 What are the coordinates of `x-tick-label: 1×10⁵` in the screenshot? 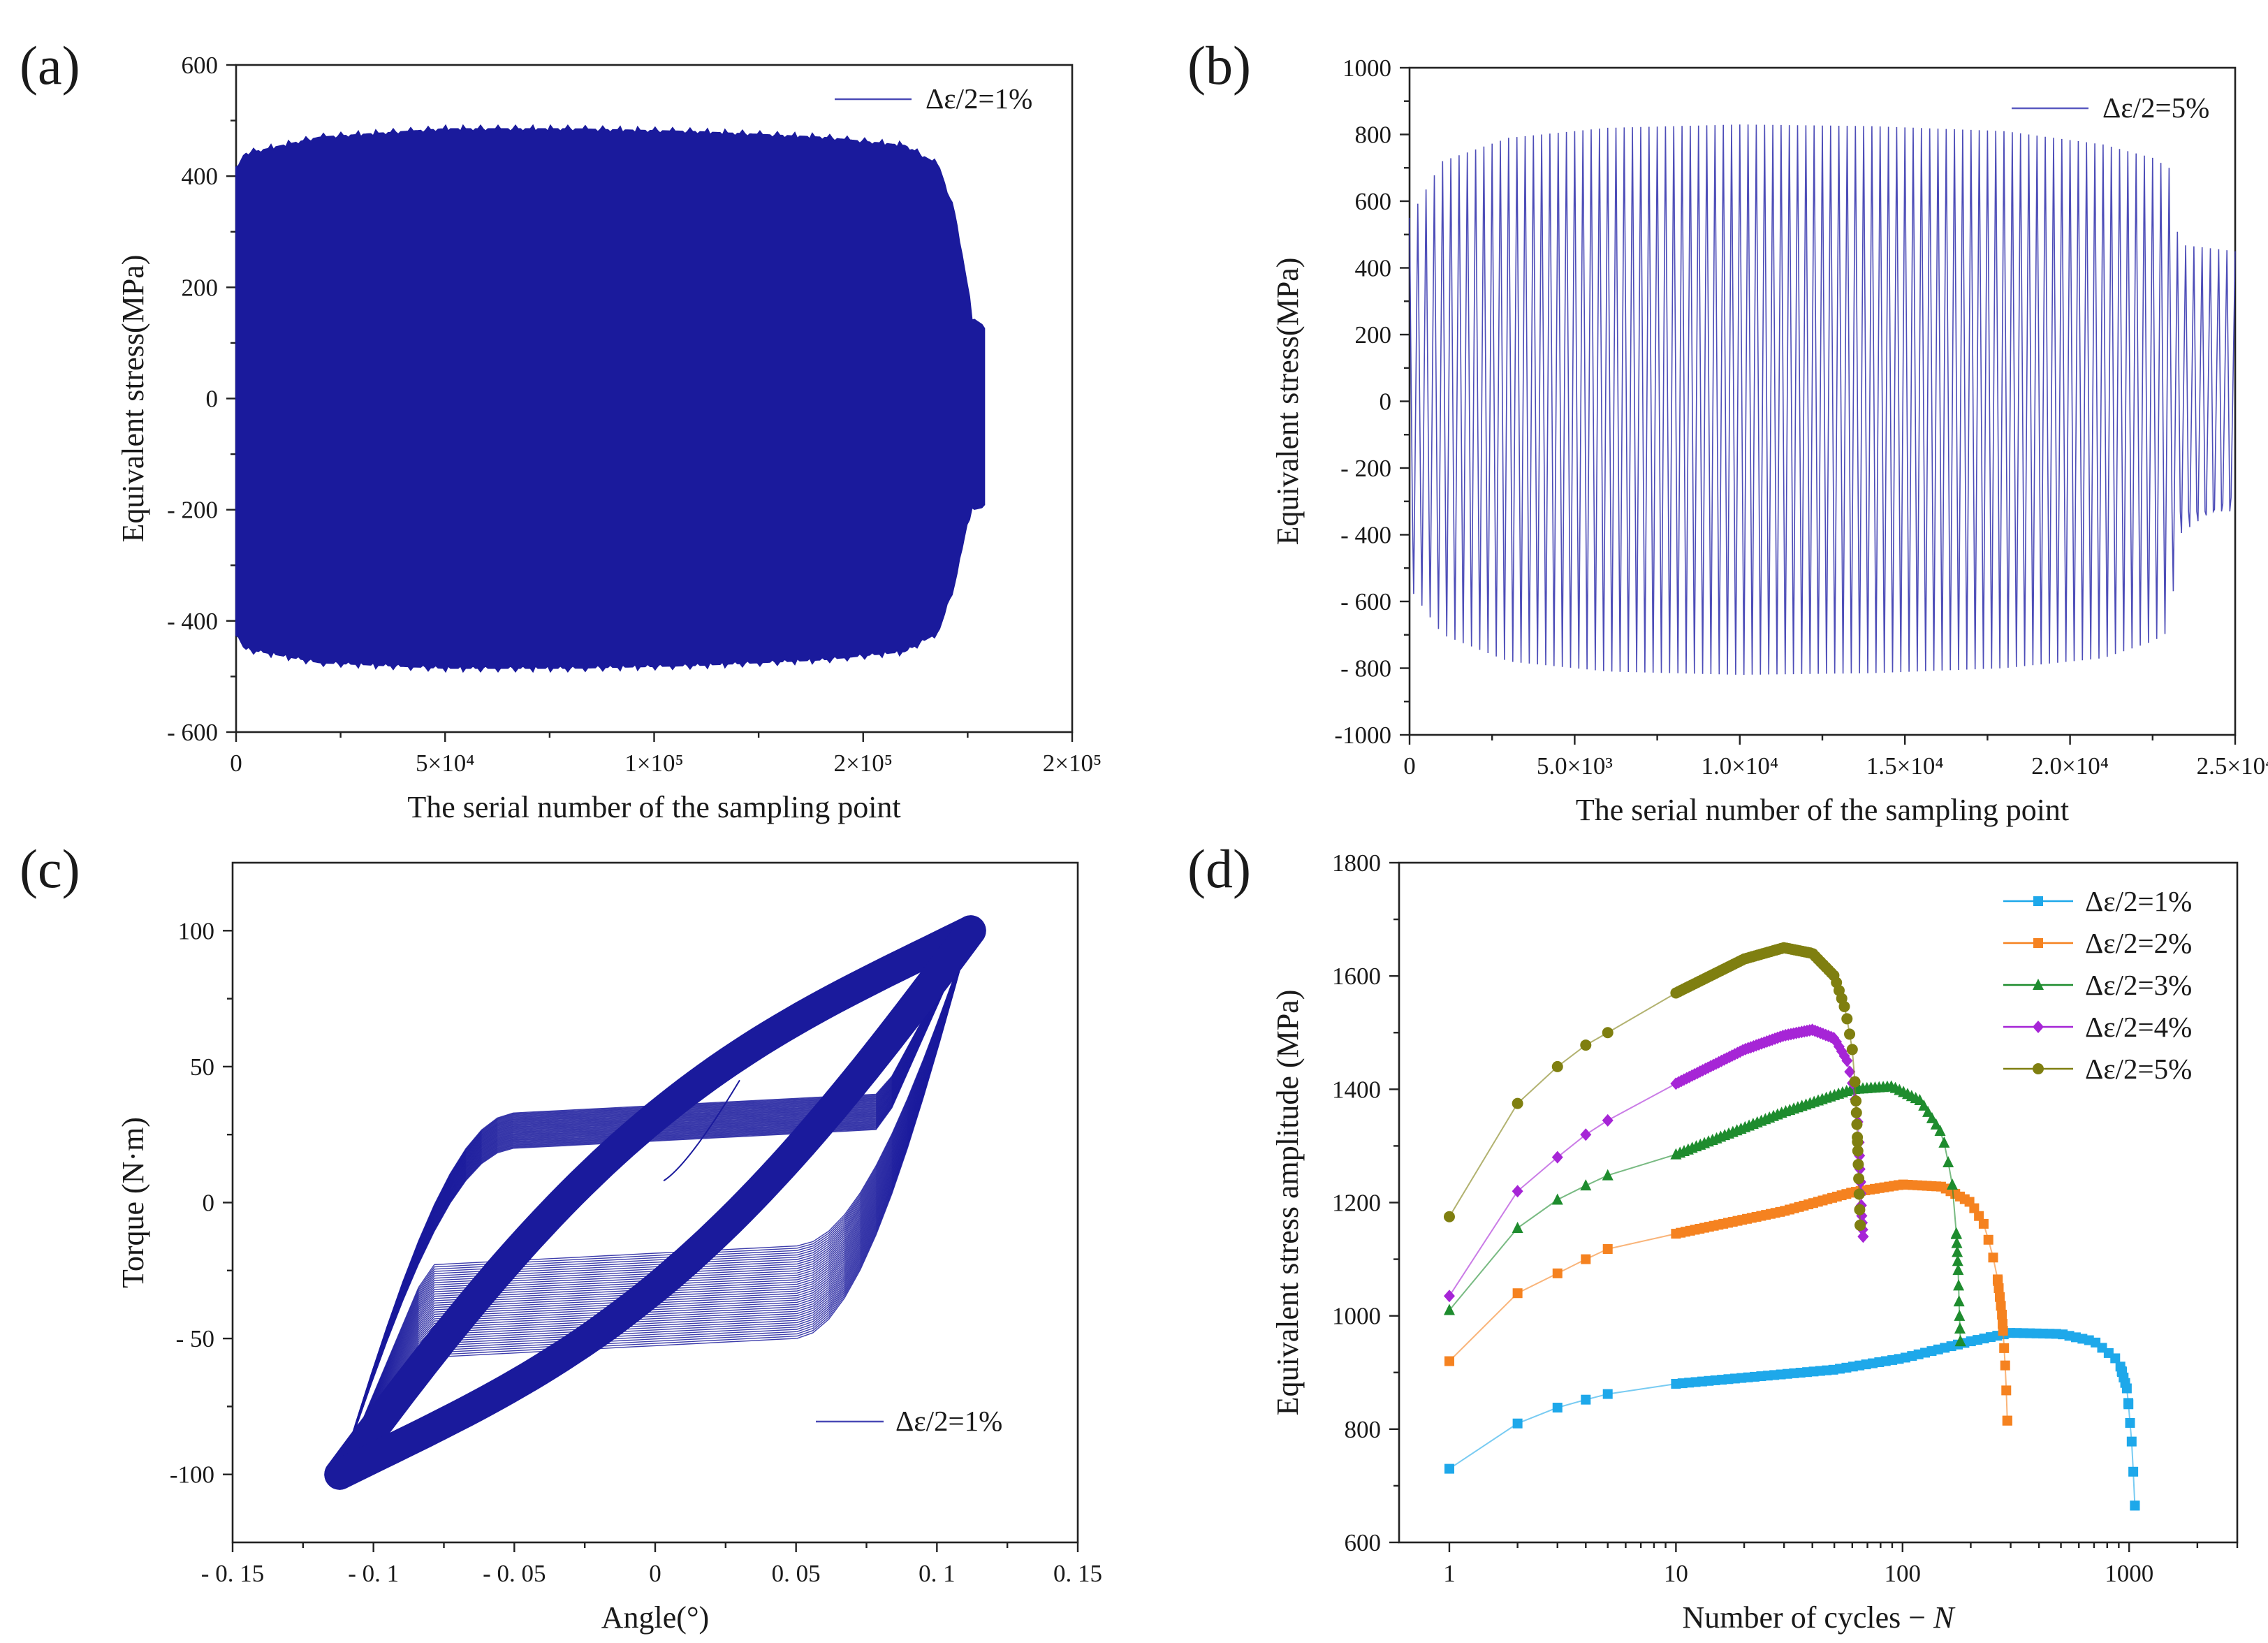 It's located at (653, 763).